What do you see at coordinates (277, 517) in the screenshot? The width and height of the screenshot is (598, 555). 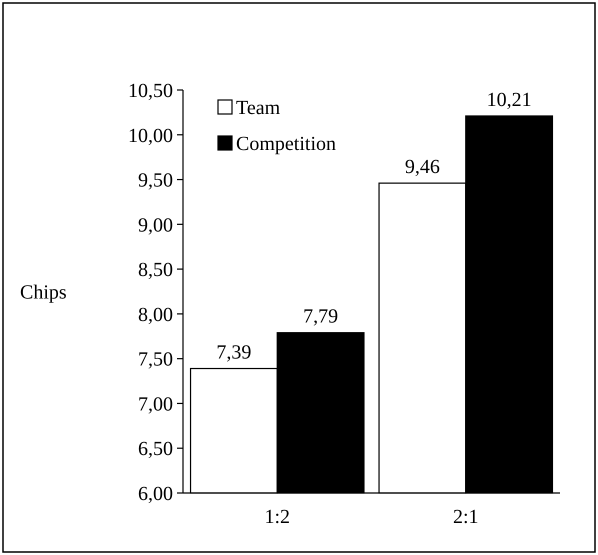 I see `x-tick-label: 1:2` at bounding box center [277, 517].